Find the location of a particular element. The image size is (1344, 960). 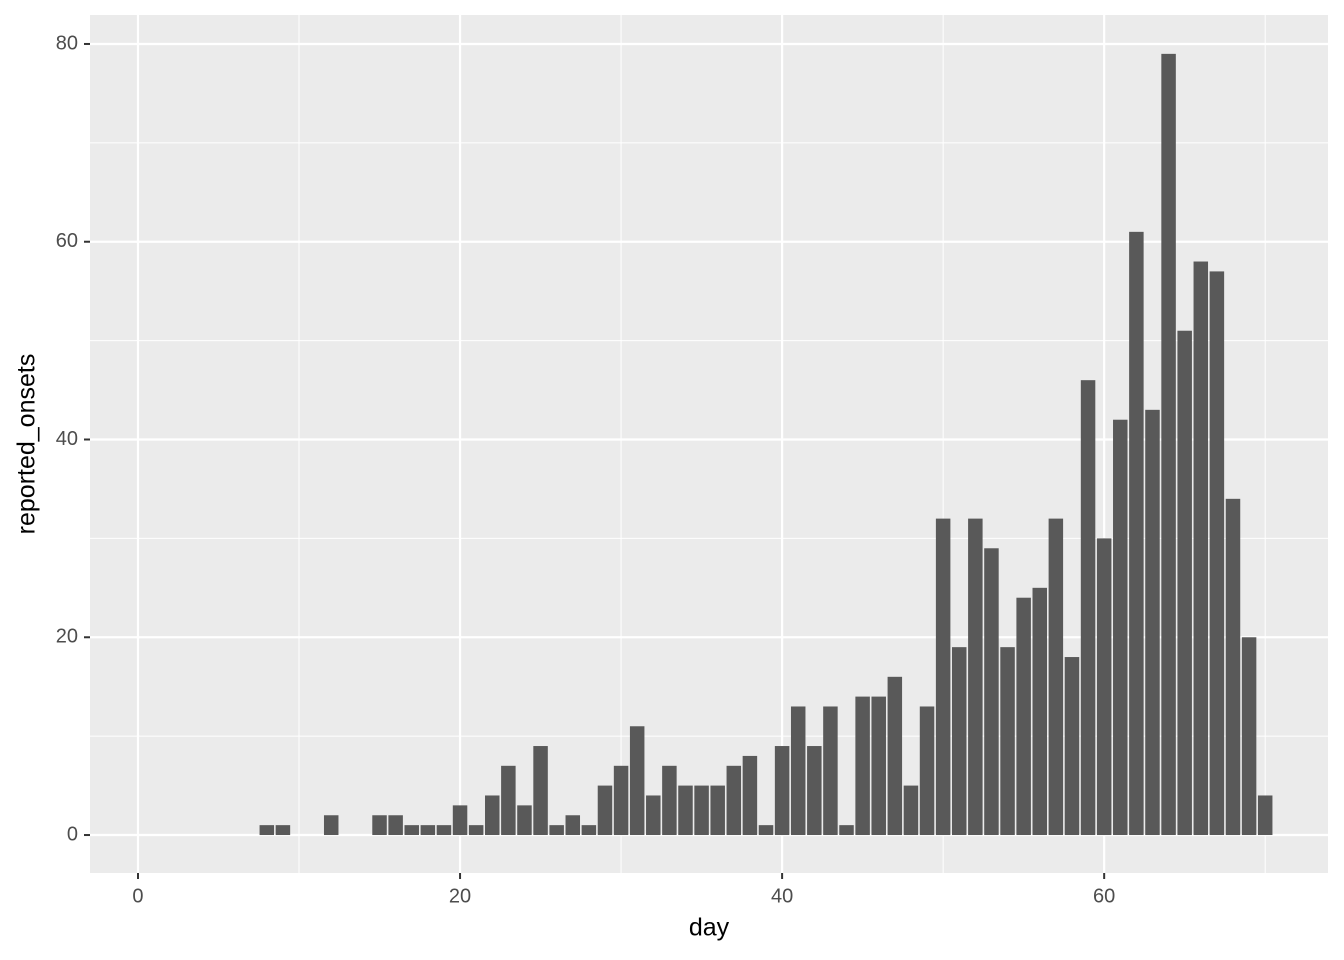

x-axis-title: day is located at coordinates (709, 928).